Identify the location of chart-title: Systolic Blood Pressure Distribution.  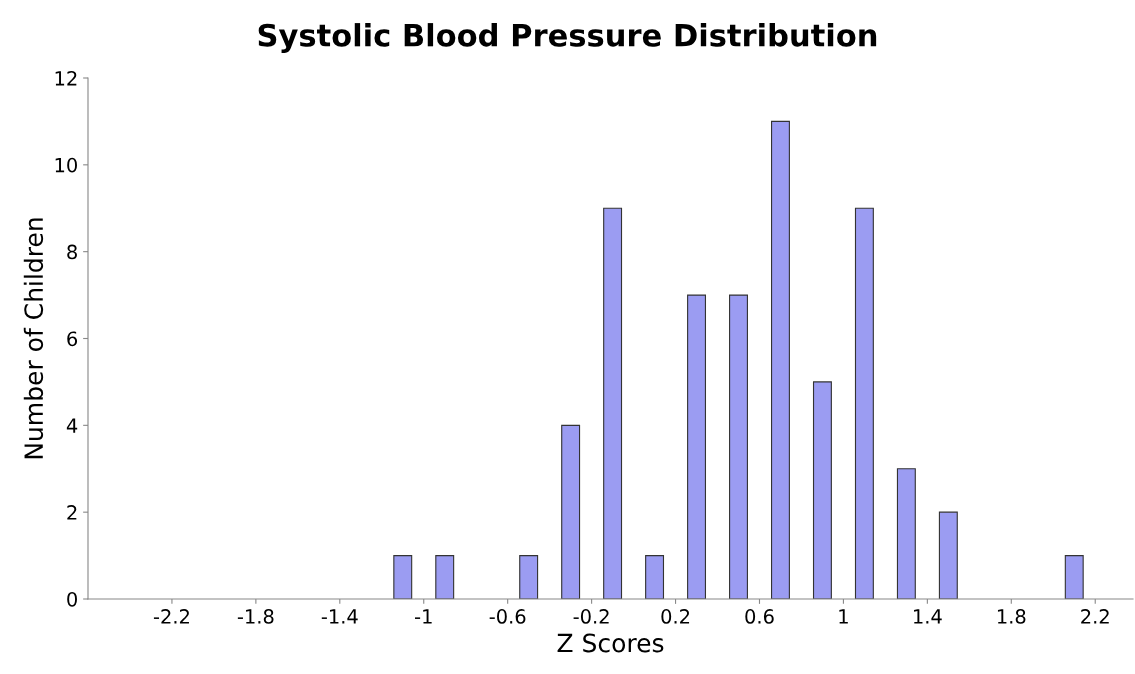
(567, 38).